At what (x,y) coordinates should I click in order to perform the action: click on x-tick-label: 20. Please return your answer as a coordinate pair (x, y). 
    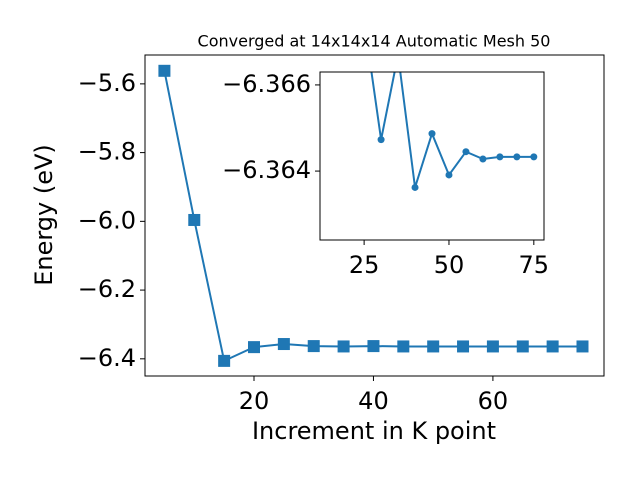
    Looking at the image, I should click on (254, 401).